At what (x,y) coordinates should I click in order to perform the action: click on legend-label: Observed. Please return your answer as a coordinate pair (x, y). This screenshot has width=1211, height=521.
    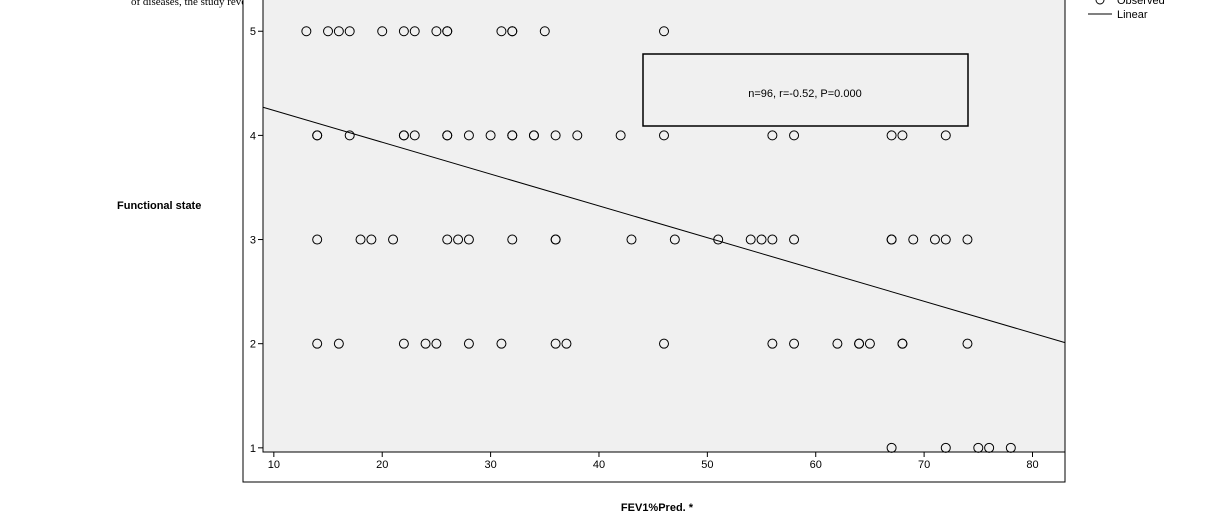
    Looking at the image, I should click on (1141, 3).